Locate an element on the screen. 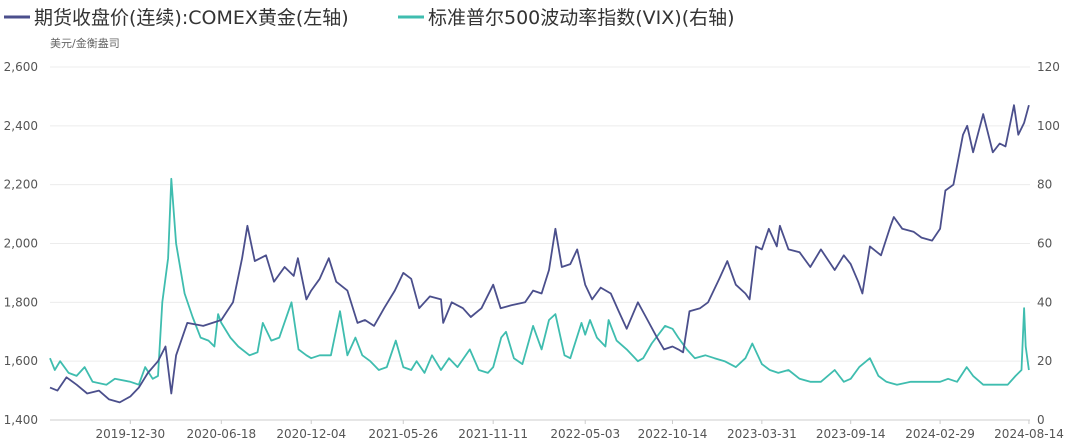 The height and width of the screenshot is (448, 1080). y-axis-left: 1,400 1,600 1,800 2,000 2,200 2,400 2,600 is located at coordinates (21, 243).